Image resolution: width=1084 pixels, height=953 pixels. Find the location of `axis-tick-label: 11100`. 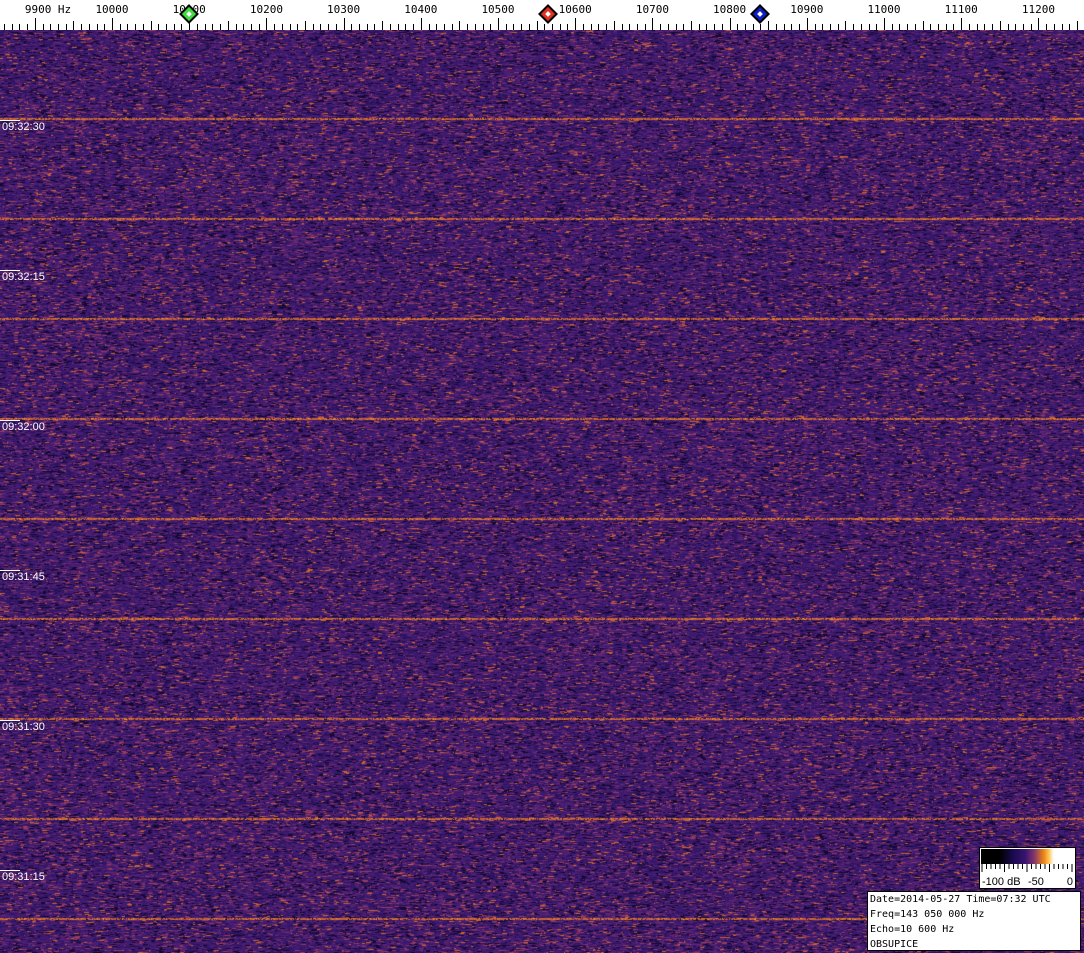

axis-tick-label: 11100 is located at coordinates (961, 9).